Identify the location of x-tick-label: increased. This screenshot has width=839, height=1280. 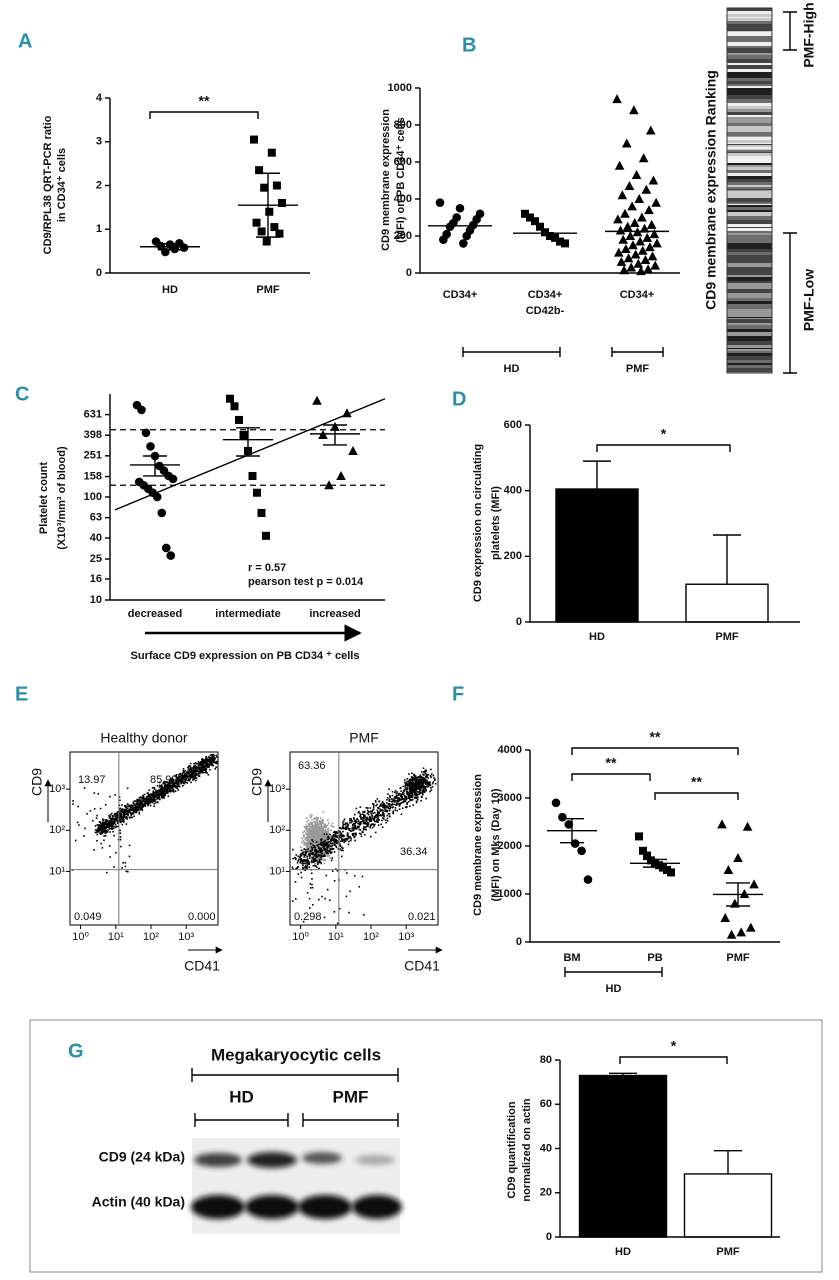
(334, 614).